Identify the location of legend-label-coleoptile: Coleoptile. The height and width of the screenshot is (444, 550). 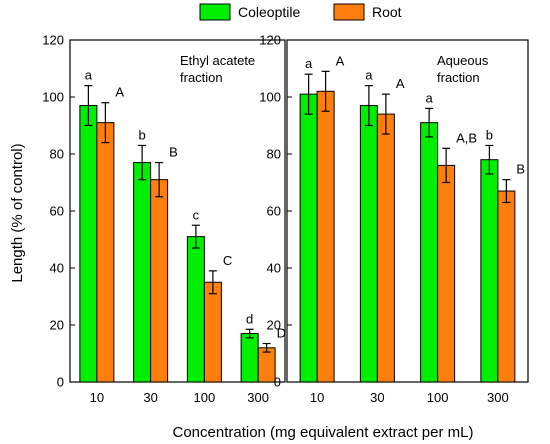
(269, 12).